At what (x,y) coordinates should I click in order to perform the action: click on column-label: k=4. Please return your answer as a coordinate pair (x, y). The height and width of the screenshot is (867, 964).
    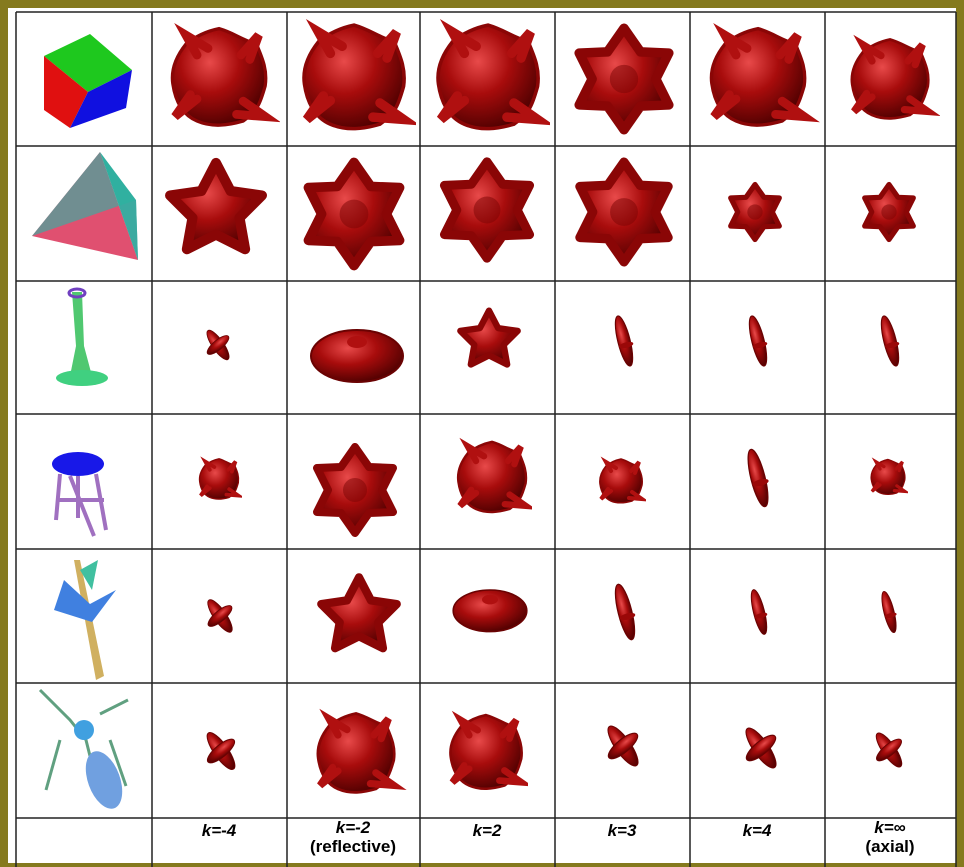
    Looking at the image, I should click on (757, 830).